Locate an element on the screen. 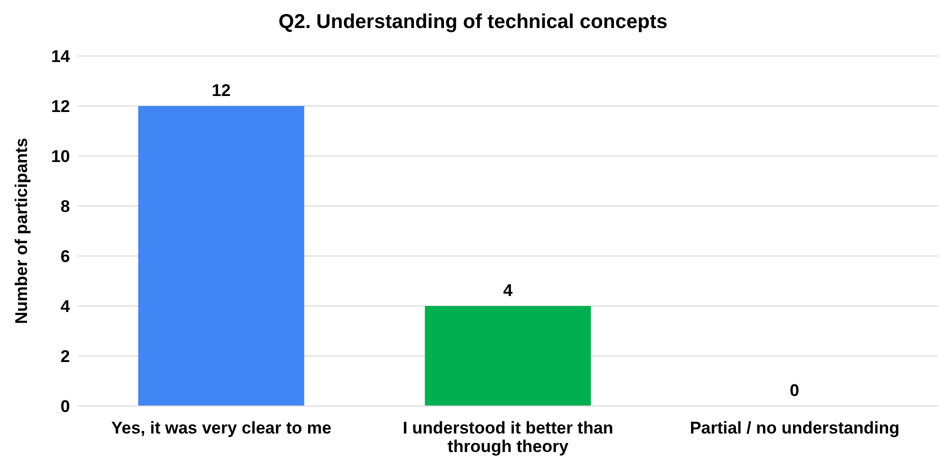 The height and width of the screenshot is (470, 945). y-tick-label: 12 is located at coordinates (60, 106).